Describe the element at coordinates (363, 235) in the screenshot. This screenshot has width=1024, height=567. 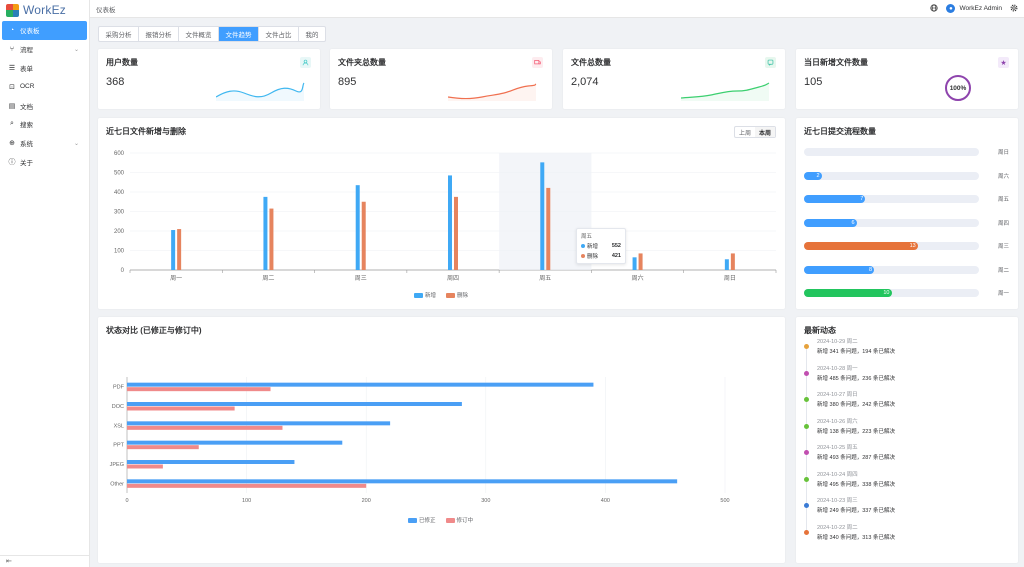
I see `bar-删除-周三` at that location.